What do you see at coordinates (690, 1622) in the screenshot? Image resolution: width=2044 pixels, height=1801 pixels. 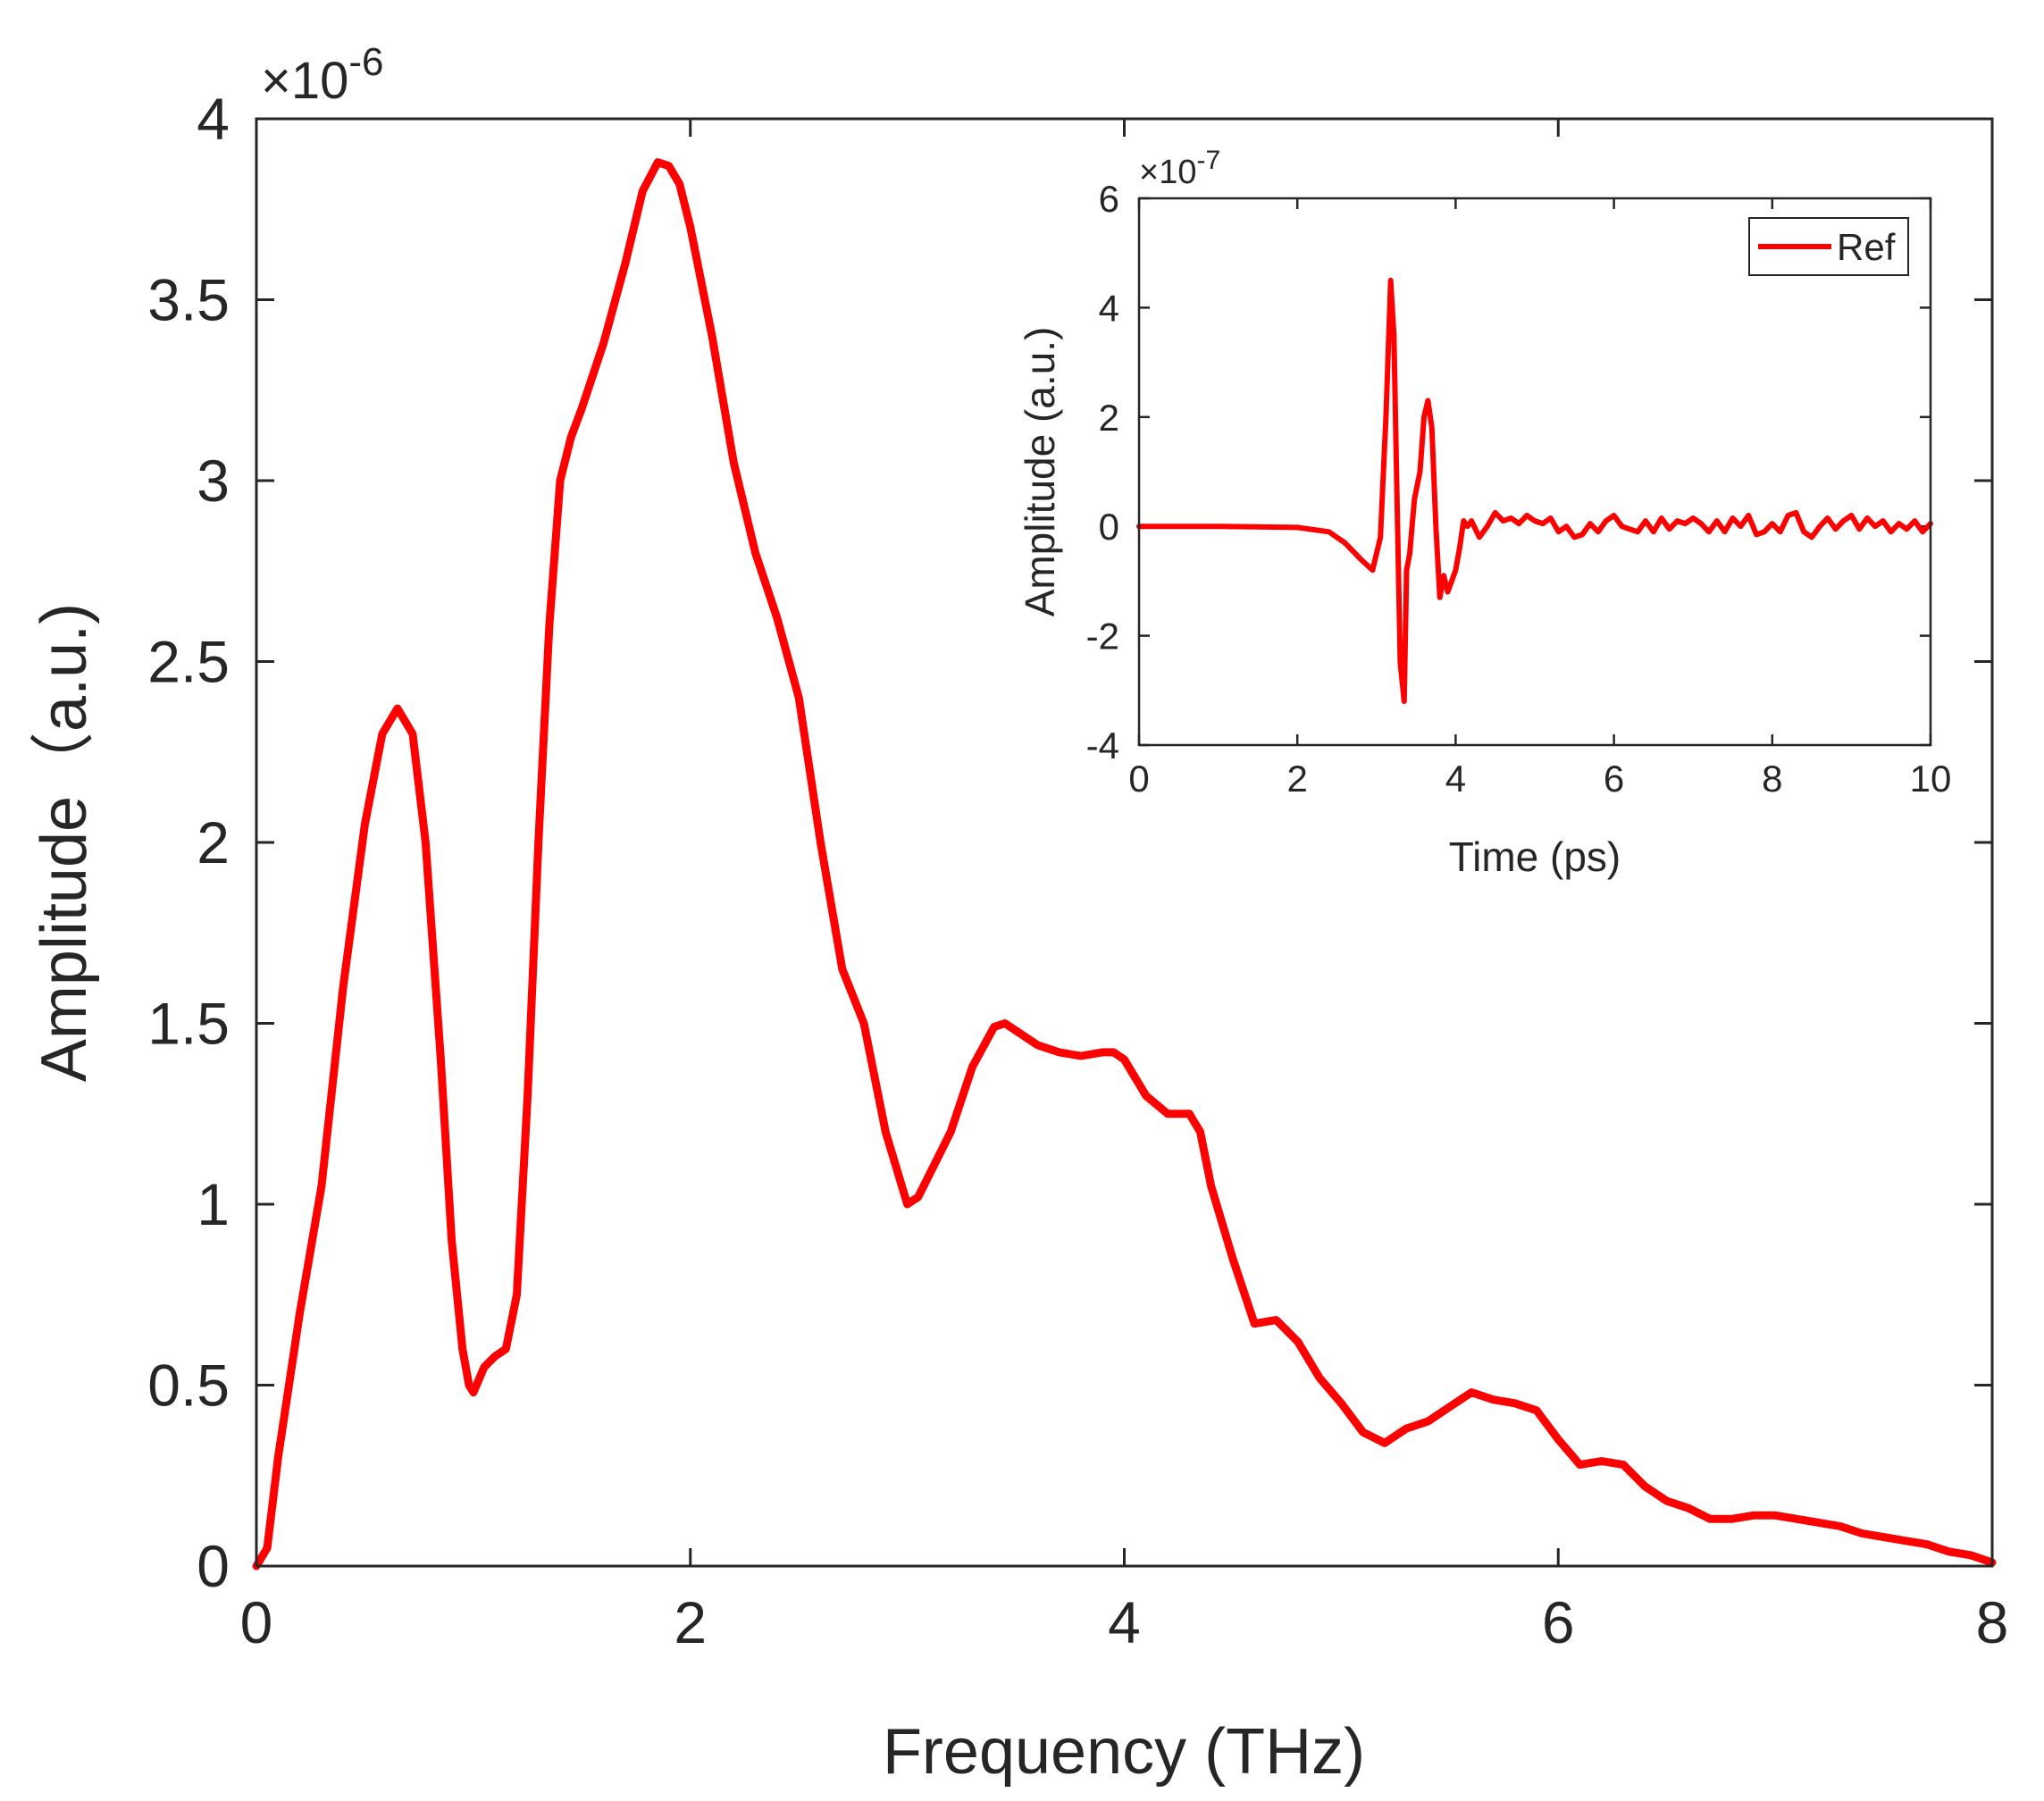 I see `main-x-tick-label: 2` at bounding box center [690, 1622].